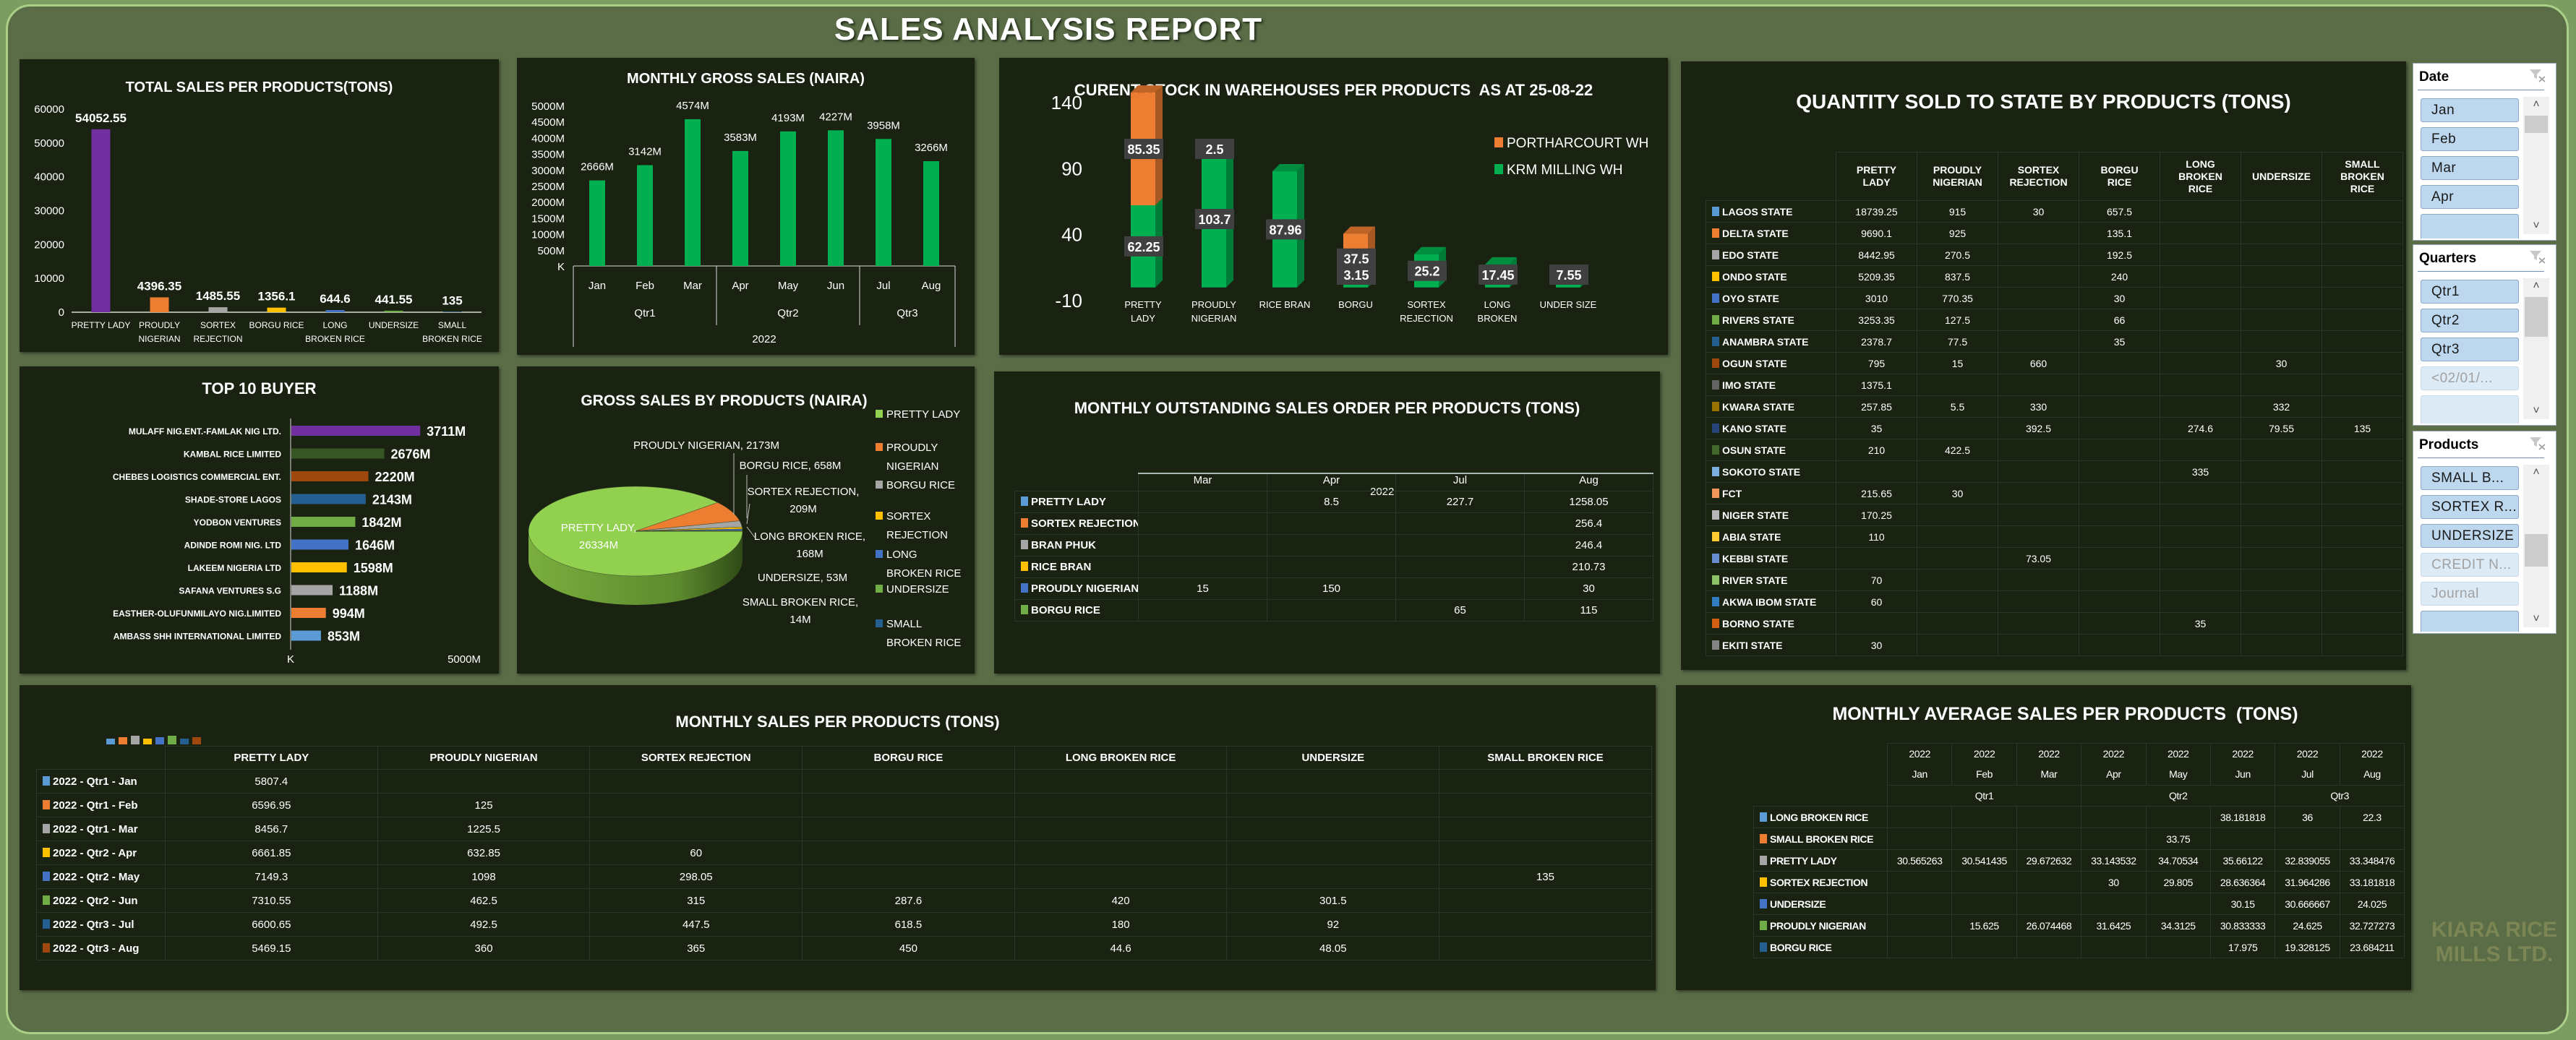 Image resolution: width=2576 pixels, height=1040 pixels. I want to click on text-line: 209M, so click(804, 509).